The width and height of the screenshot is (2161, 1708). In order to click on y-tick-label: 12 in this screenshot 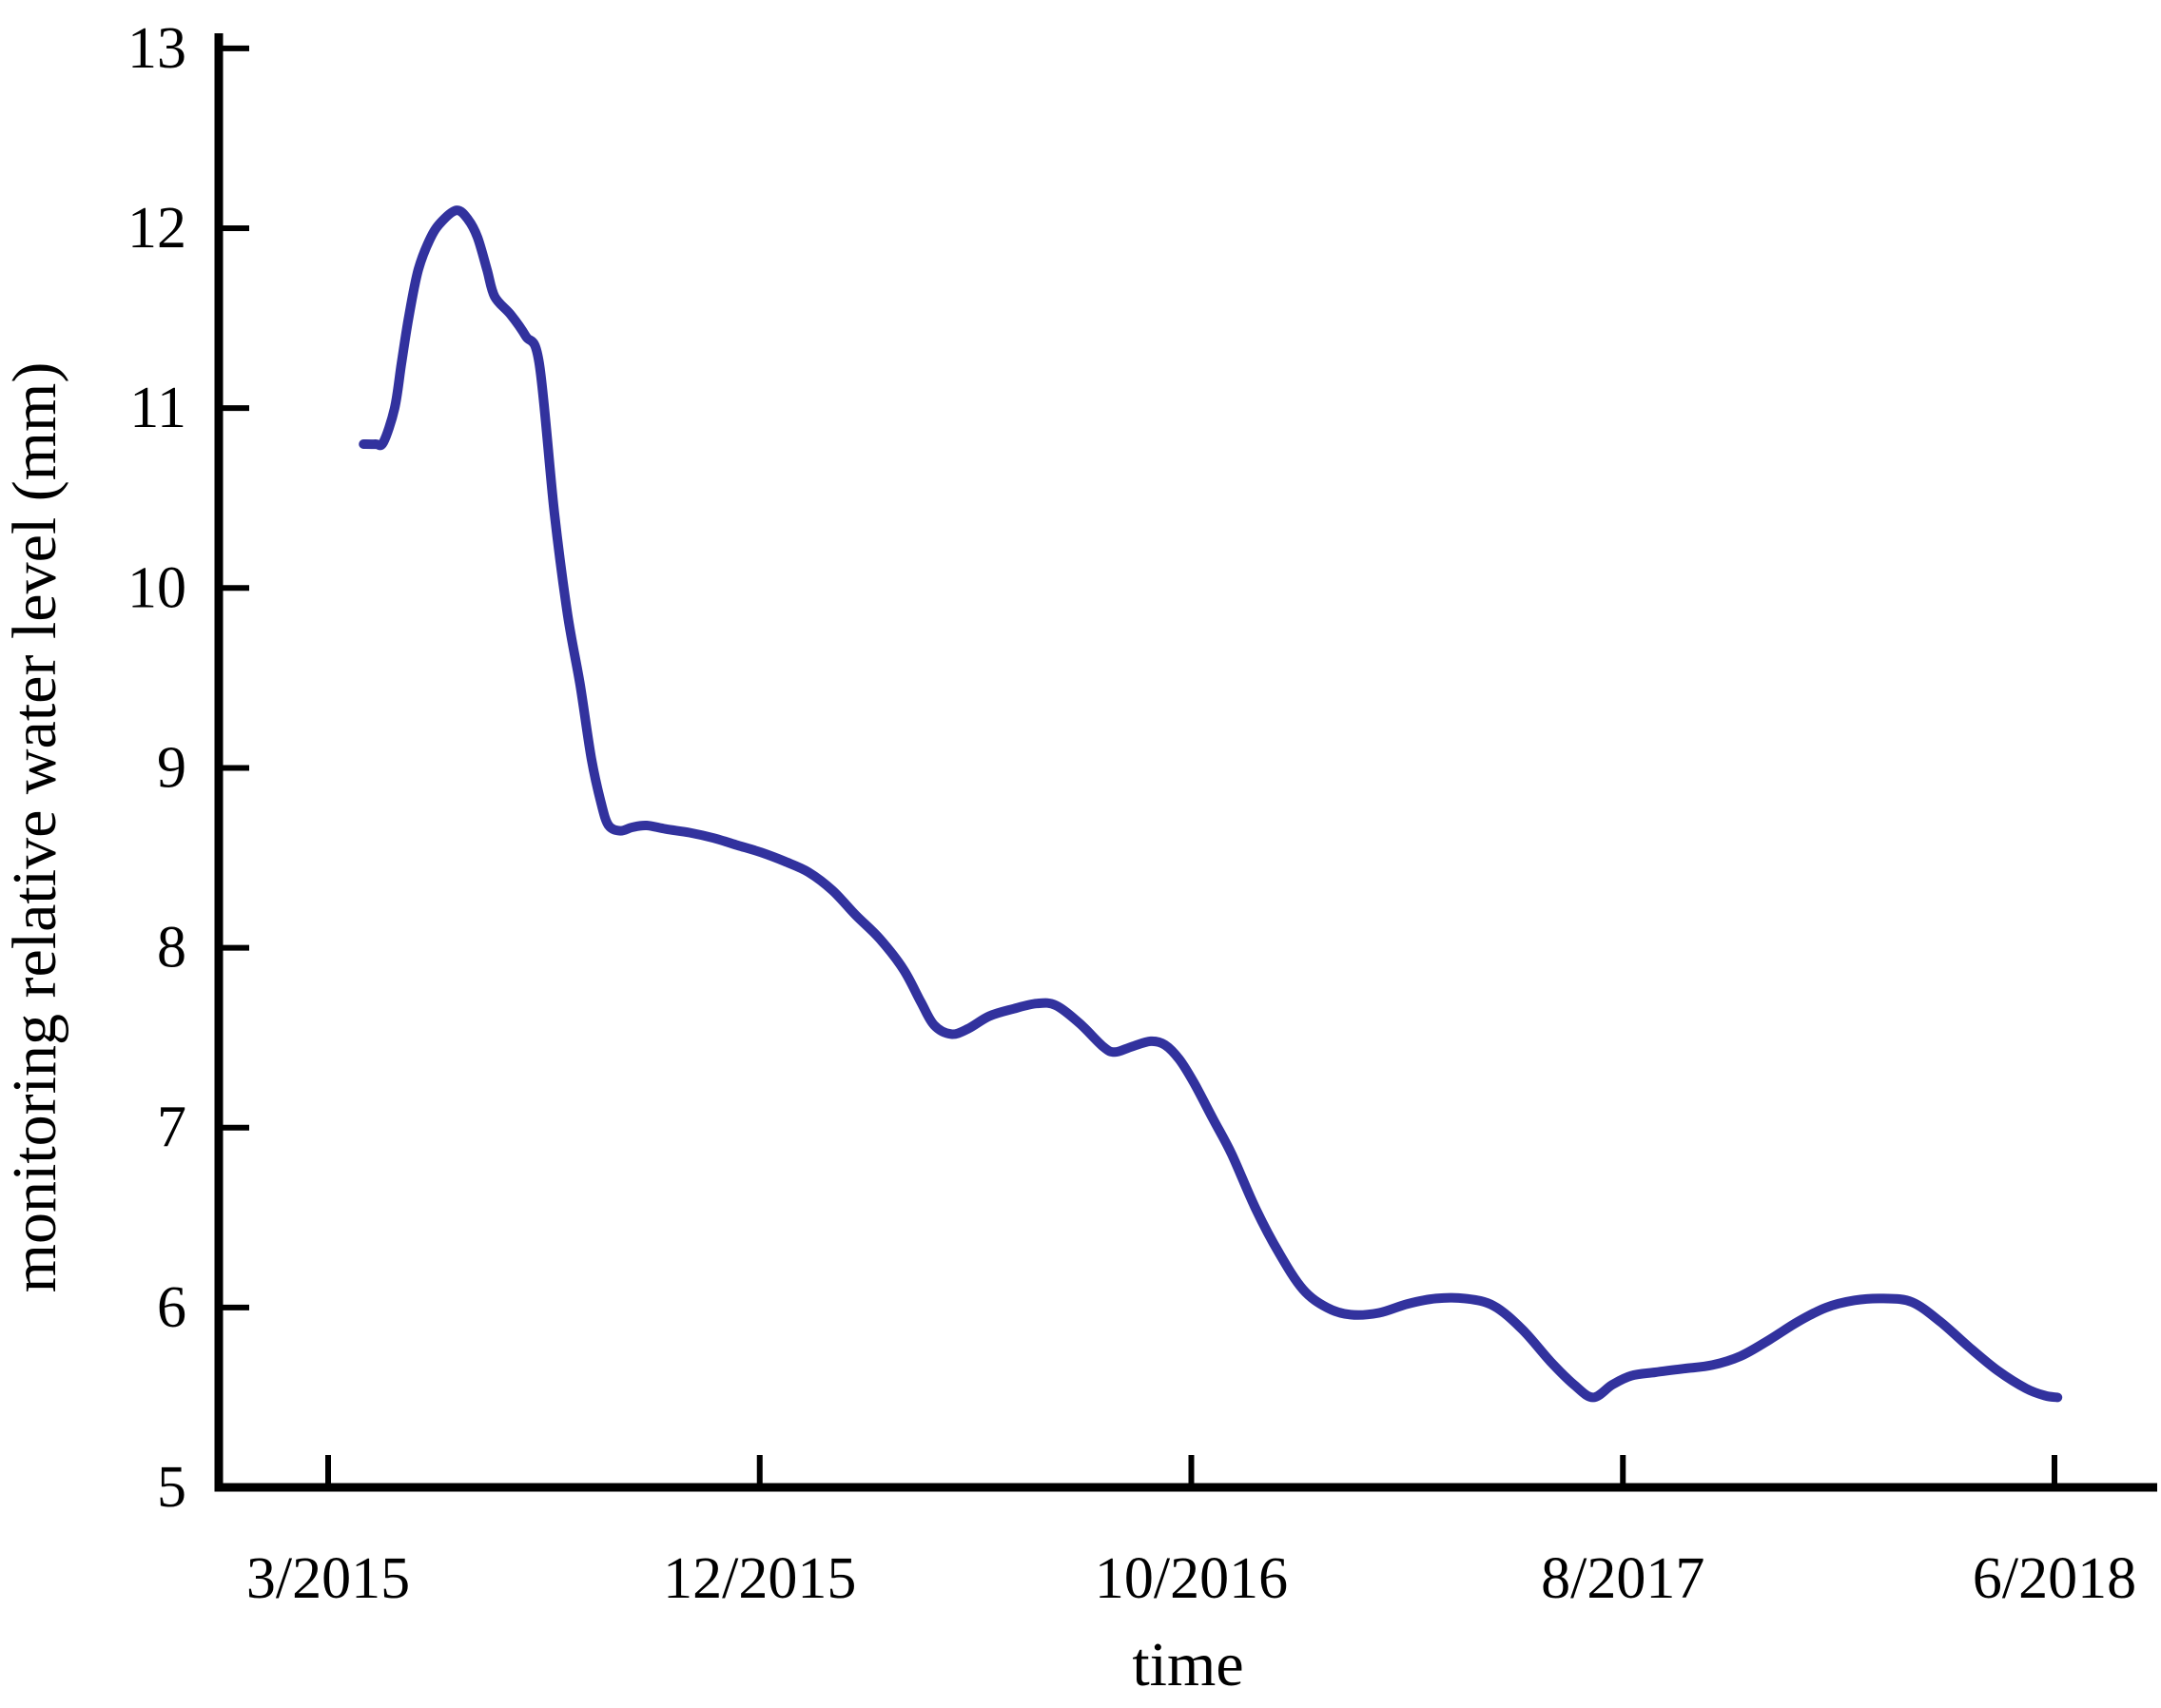, I will do `click(156, 228)`.